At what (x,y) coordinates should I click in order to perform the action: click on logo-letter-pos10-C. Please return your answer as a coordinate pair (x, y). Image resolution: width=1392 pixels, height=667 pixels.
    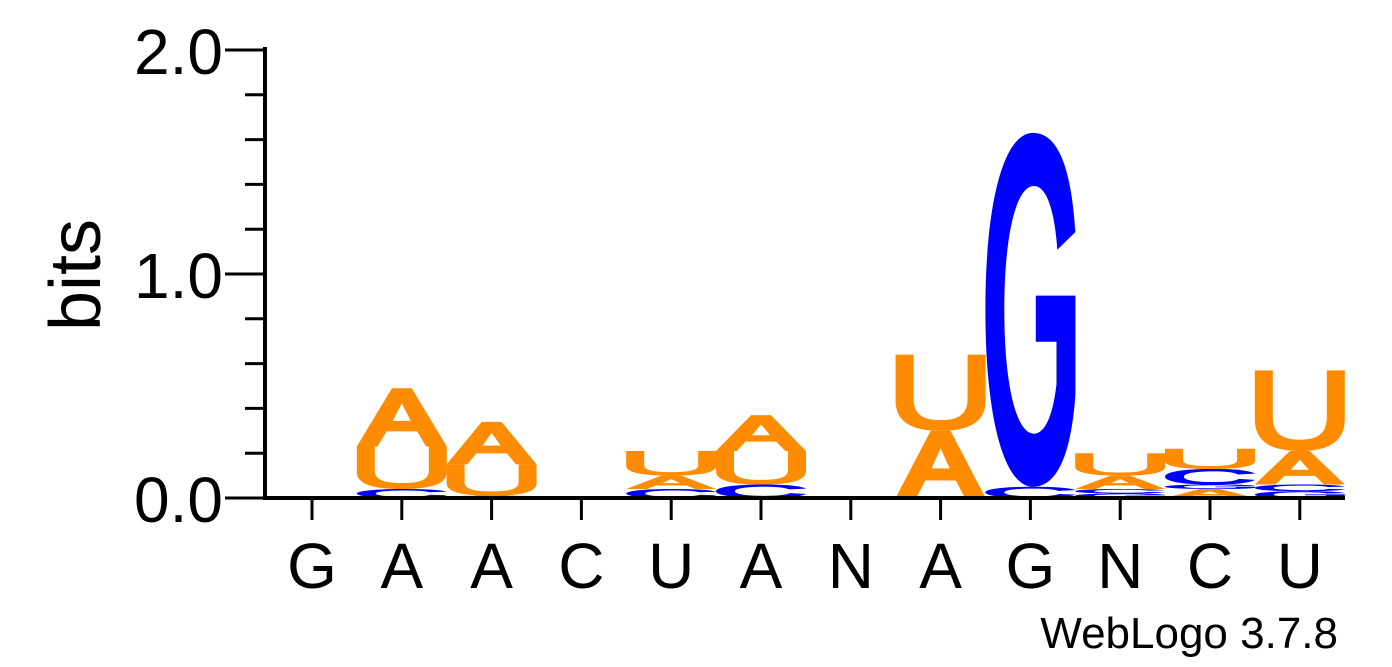
    Looking at the image, I should click on (1120, 491).